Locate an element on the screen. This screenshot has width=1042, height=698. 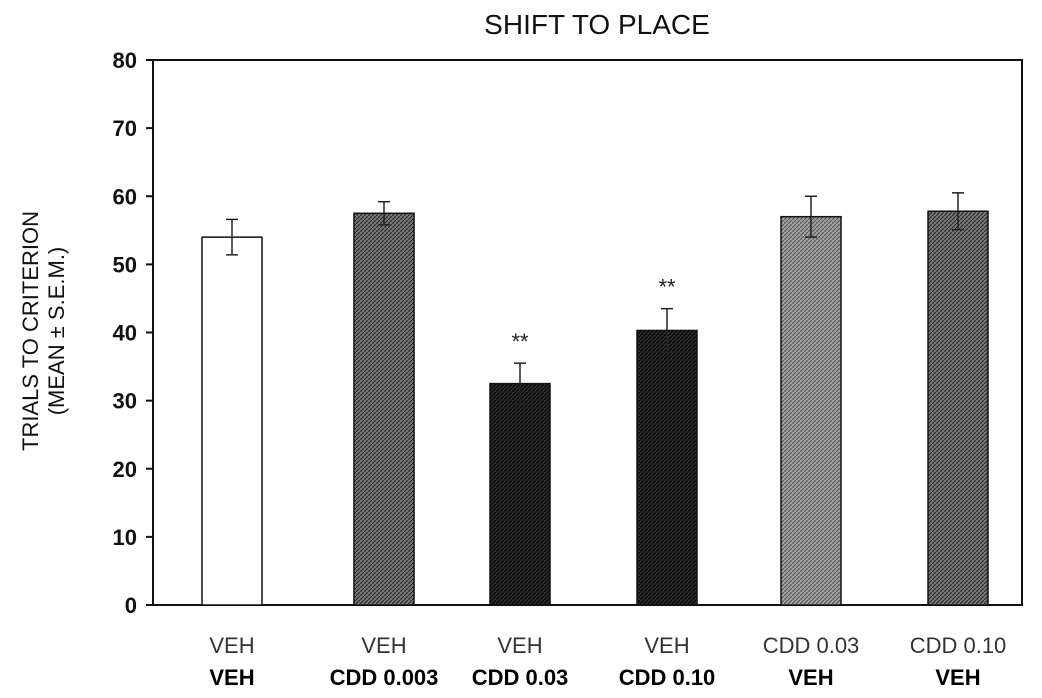
y-tick-label: 80 is located at coordinates (125, 60).